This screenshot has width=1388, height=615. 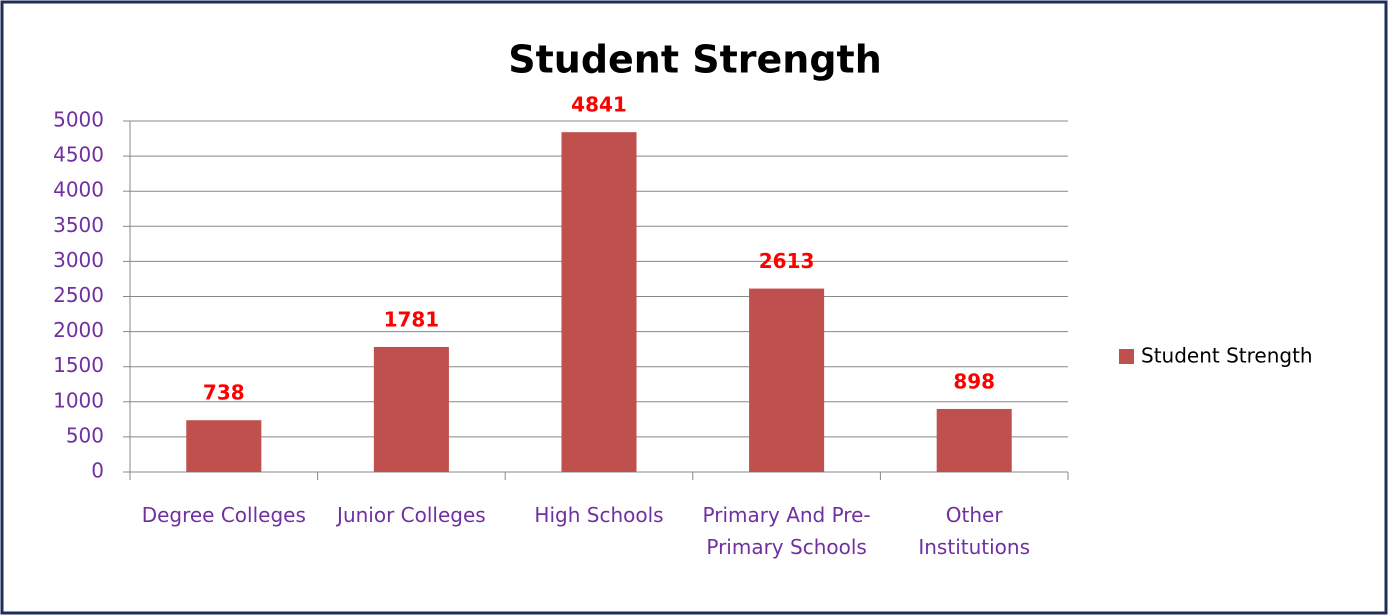 I want to click on data-label: 1781, so click(x=412, y=319).